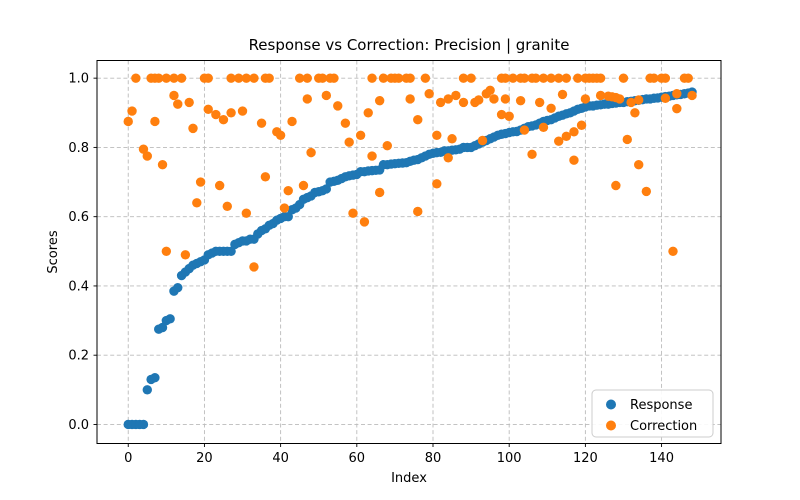 This screenshot has height=500, width=800. Describe the element at coordinates (663, 426) in the screenshot. I see `legend-label-correction: Correction` at that location.